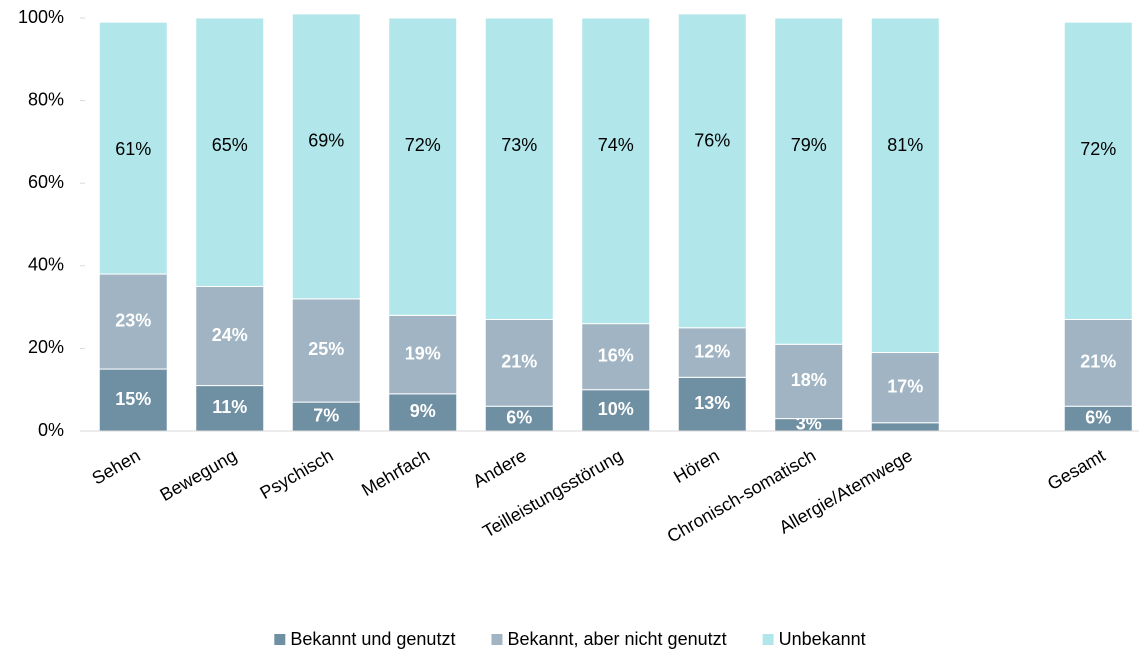 Image resolution: width=1139 pixels, height=655 pixels. I want to click on y-tick-label: 80%, so click(46, 99).